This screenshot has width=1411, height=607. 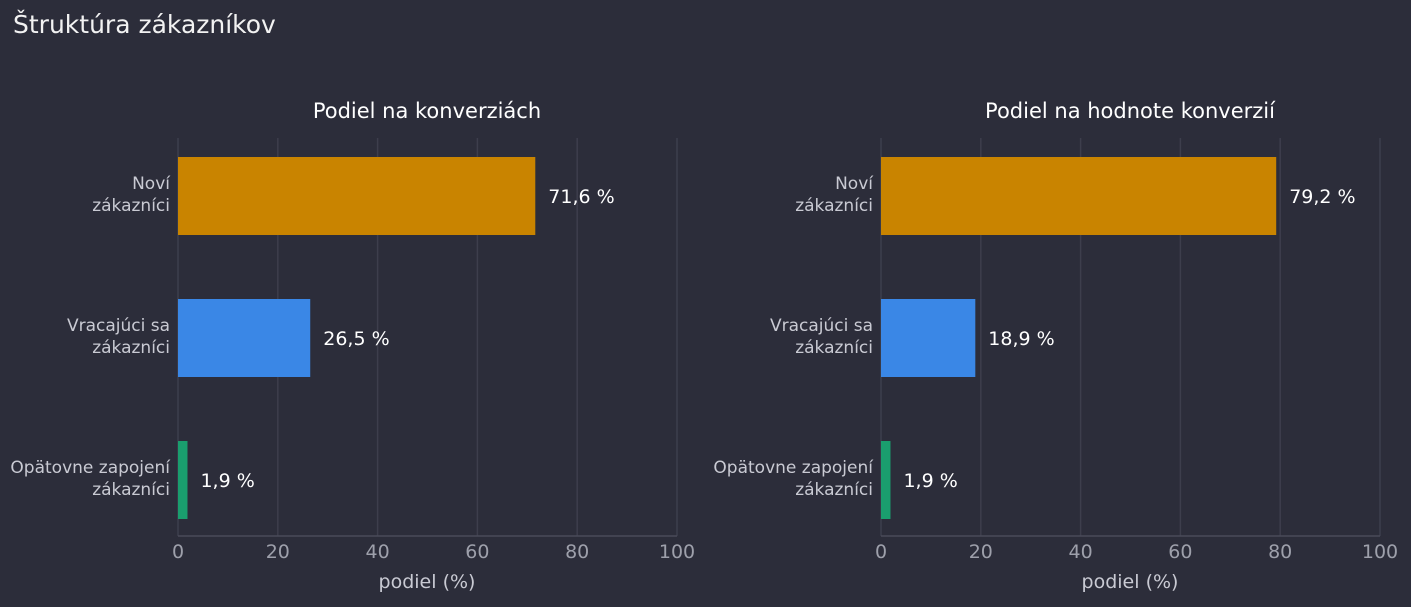 I want to click on data-label: 18,9 %, so click(x=1021, y=339).